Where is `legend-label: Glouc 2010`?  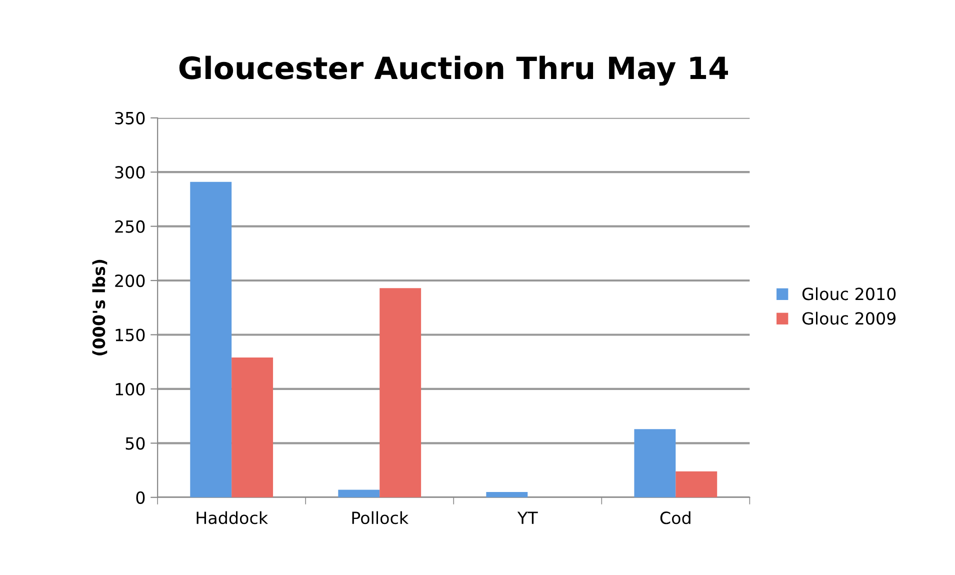 legend-label: Glouc 2010 is located at coordinates (849, 293).